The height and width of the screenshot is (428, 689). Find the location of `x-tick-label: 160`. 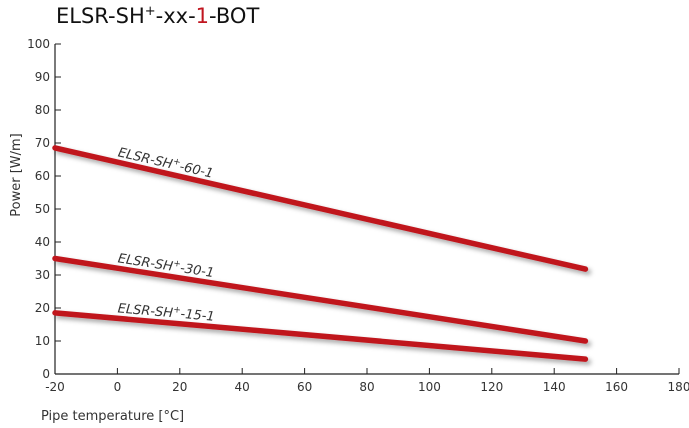

x-tick-label: 160 is located at coordinates (616, 387).